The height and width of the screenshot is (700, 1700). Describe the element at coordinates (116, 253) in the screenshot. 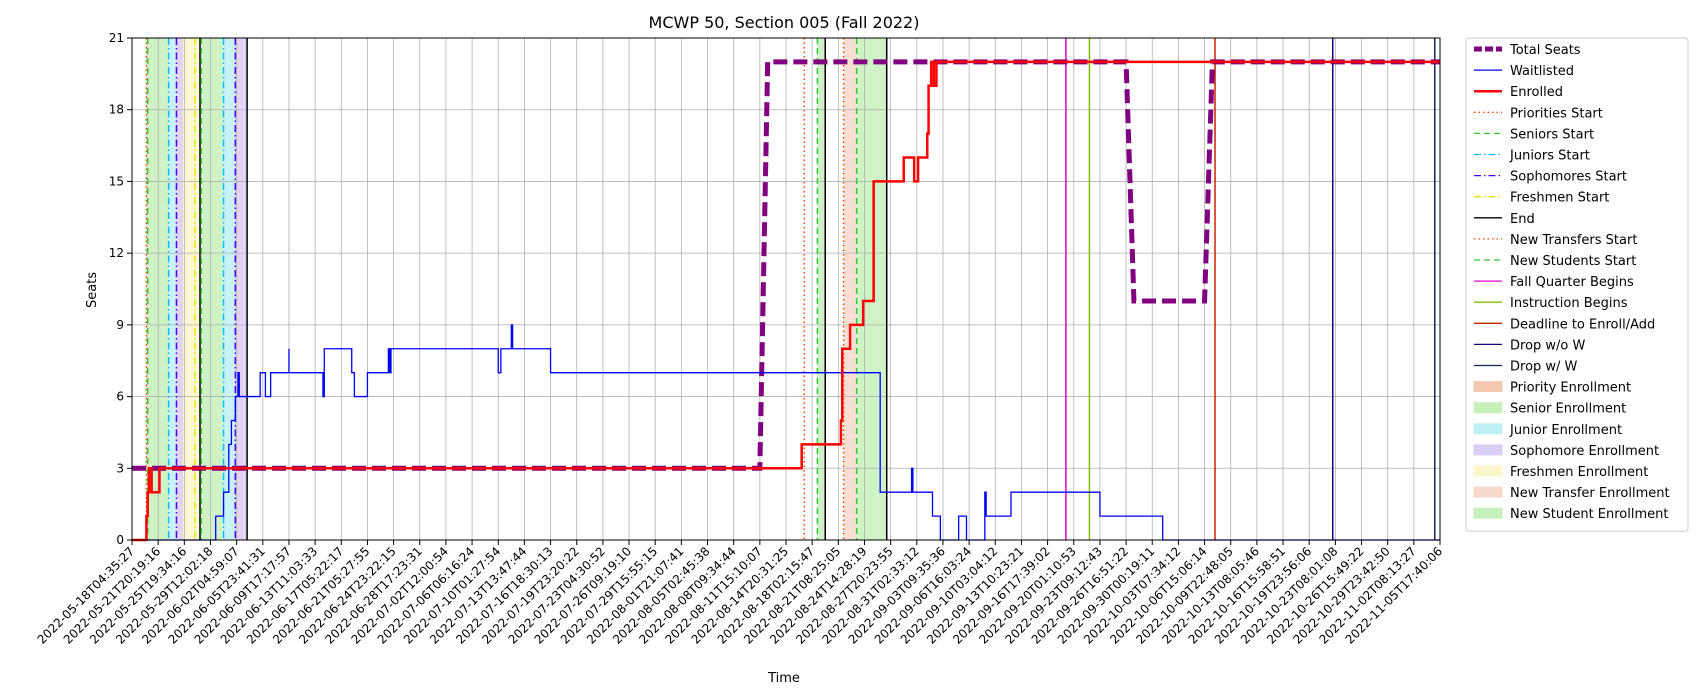

I see `y-tick-label: 12` at that location.